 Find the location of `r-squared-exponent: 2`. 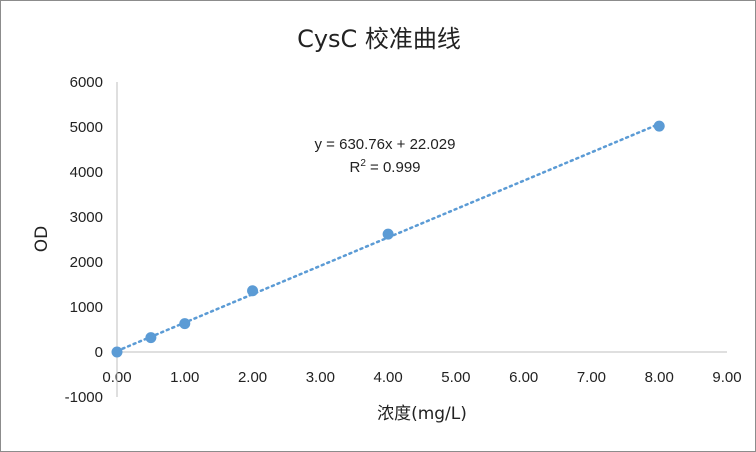

r-squared-exponent: 2 is located at coordinates (363, 163).